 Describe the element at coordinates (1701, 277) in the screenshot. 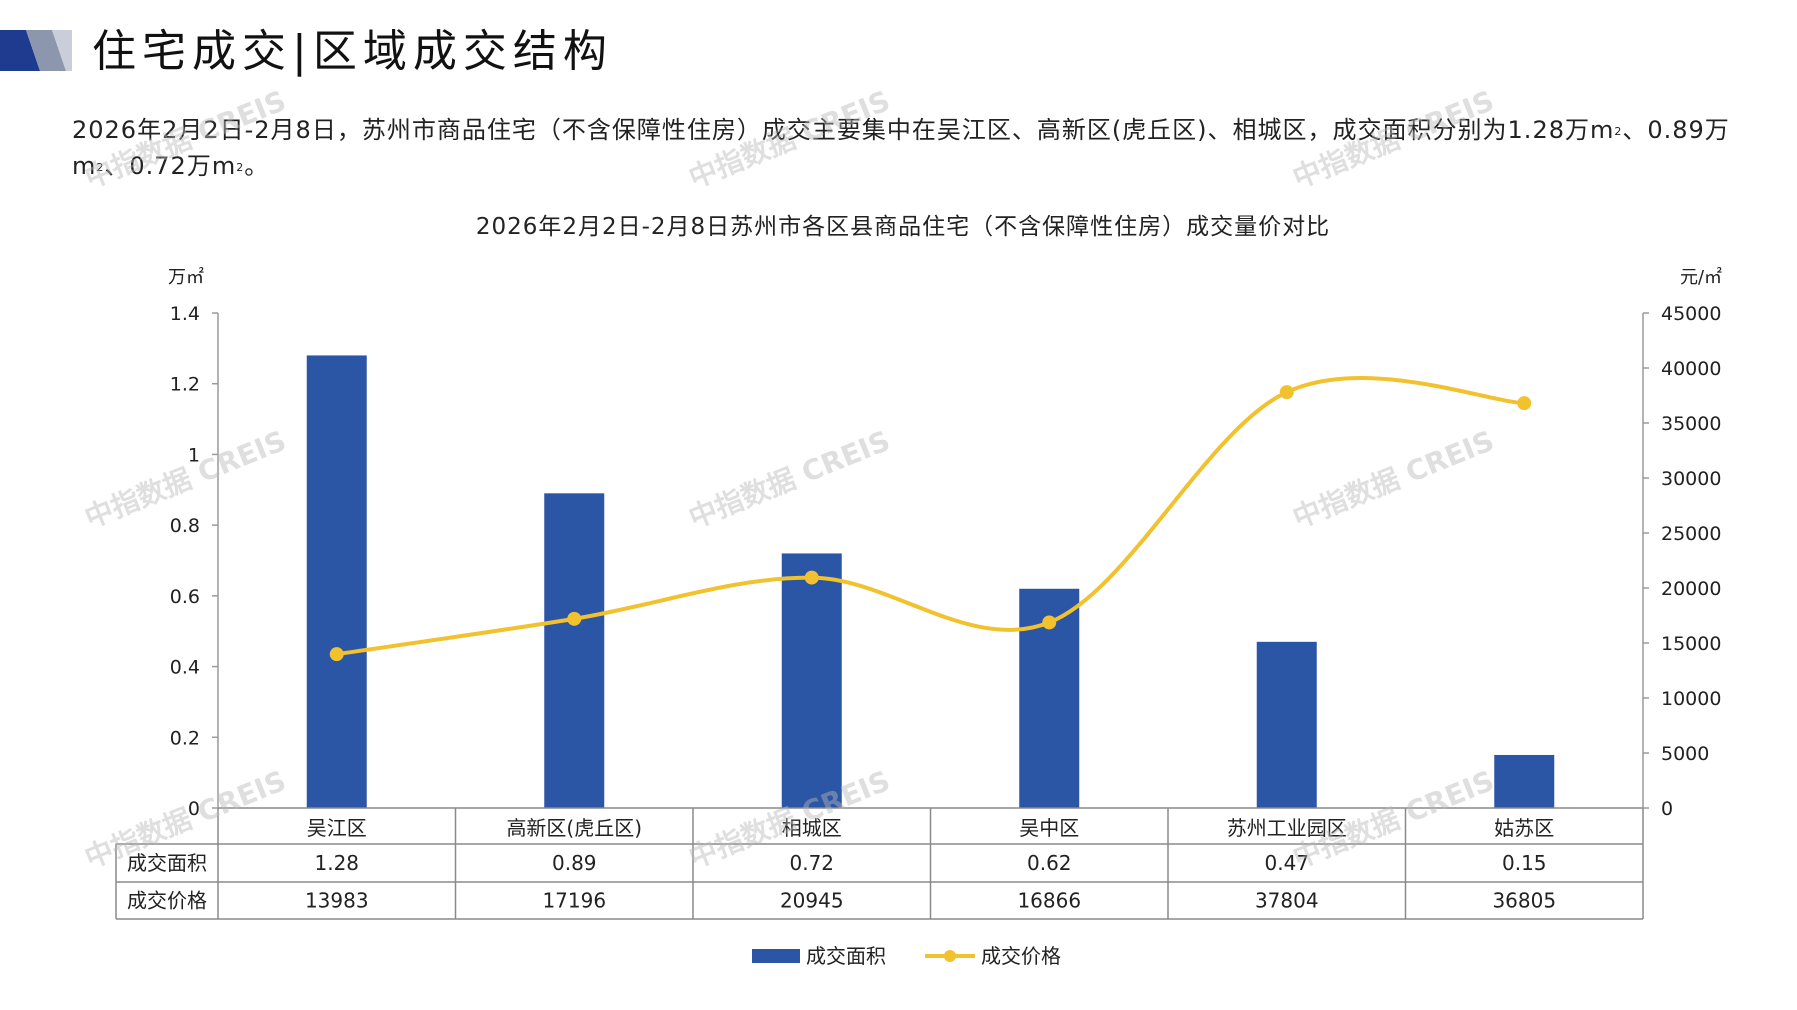

I see `y-axis-right-unit: 元/㎡` at that location.